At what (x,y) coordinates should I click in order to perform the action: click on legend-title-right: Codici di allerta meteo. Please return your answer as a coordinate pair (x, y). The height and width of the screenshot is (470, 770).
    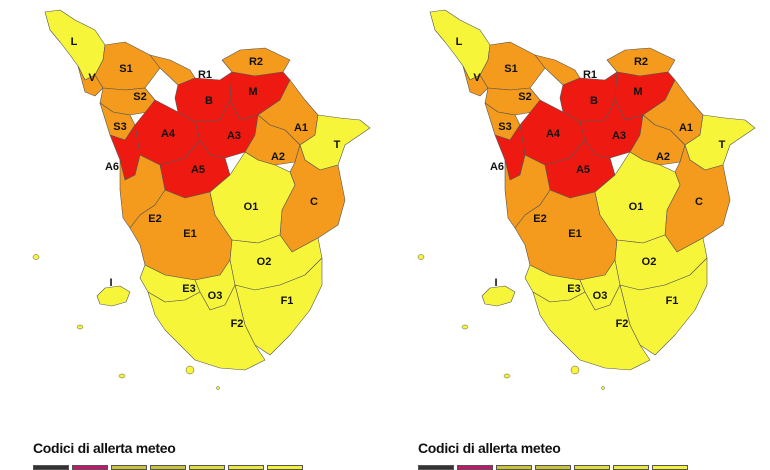
    Looking at the image, I should click on (489, 448).